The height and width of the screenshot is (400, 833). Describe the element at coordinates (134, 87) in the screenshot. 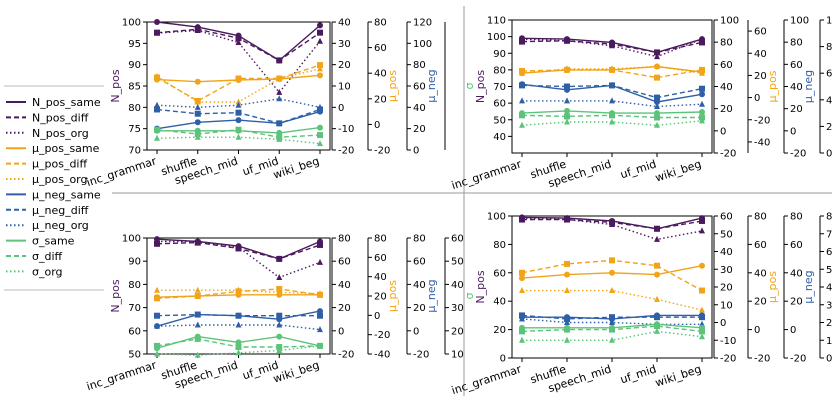

I see `tick-label: 85` at that location.